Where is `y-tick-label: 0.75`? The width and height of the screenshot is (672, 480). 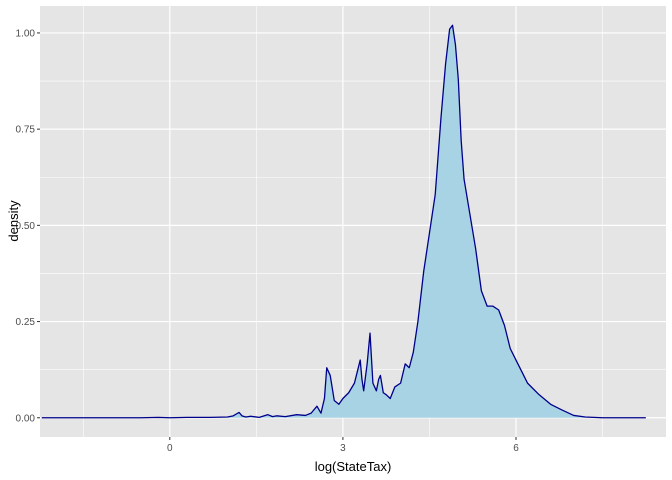 y-tick-label: 0.75 is located at coordinates (26, 130).